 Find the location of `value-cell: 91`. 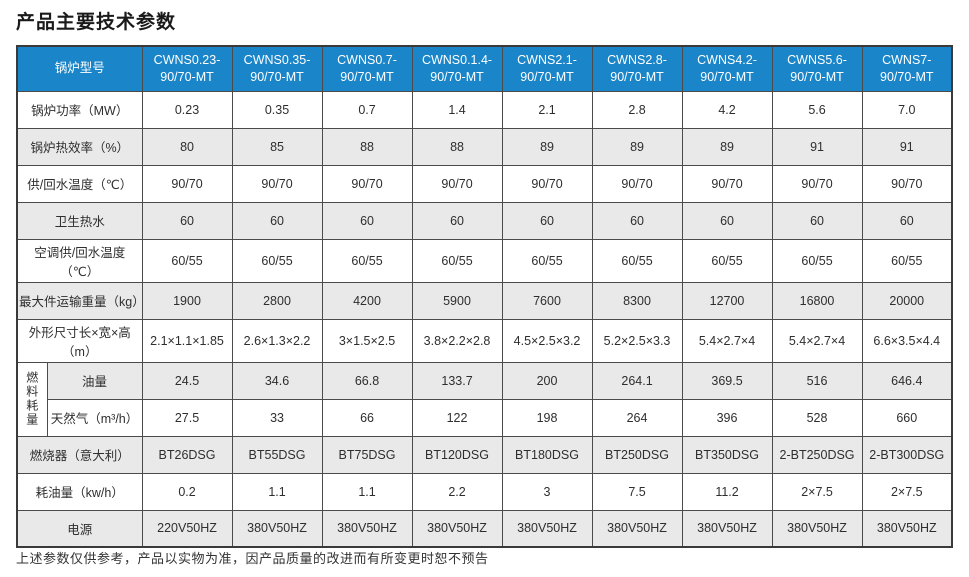

value-cell: 91 is located at coordinates (817, 146).